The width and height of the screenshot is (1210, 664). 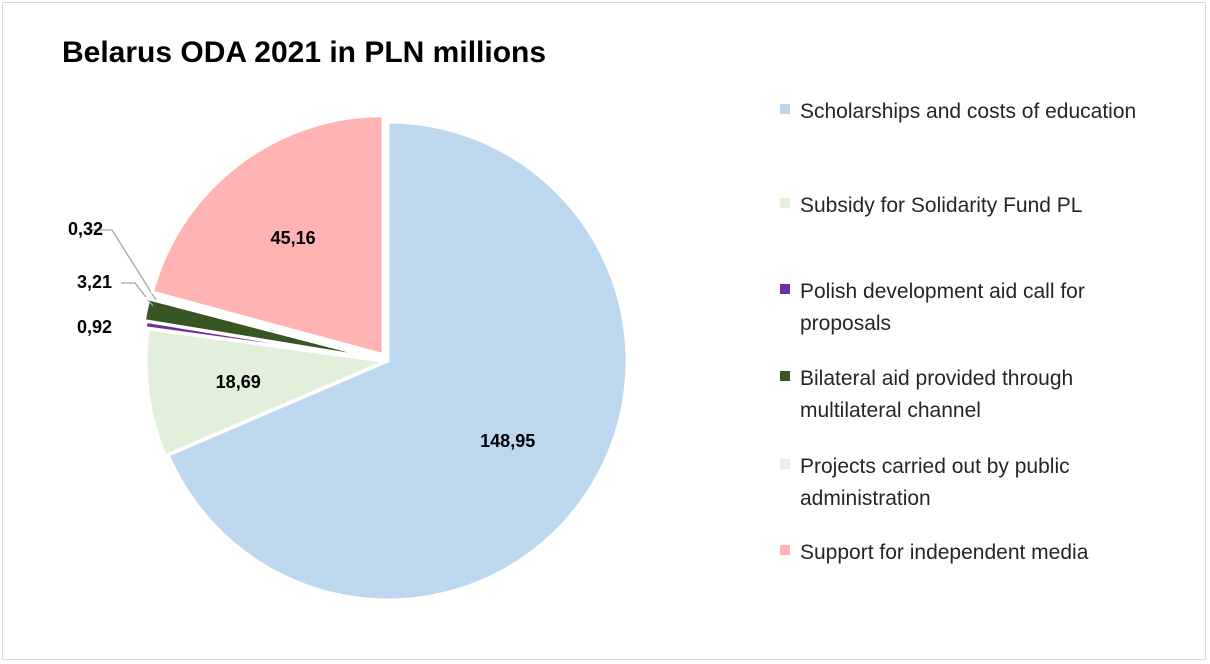 I want to click on pie-slice-projects-carried-out-by-public-administration, so click(x=262, y=327).